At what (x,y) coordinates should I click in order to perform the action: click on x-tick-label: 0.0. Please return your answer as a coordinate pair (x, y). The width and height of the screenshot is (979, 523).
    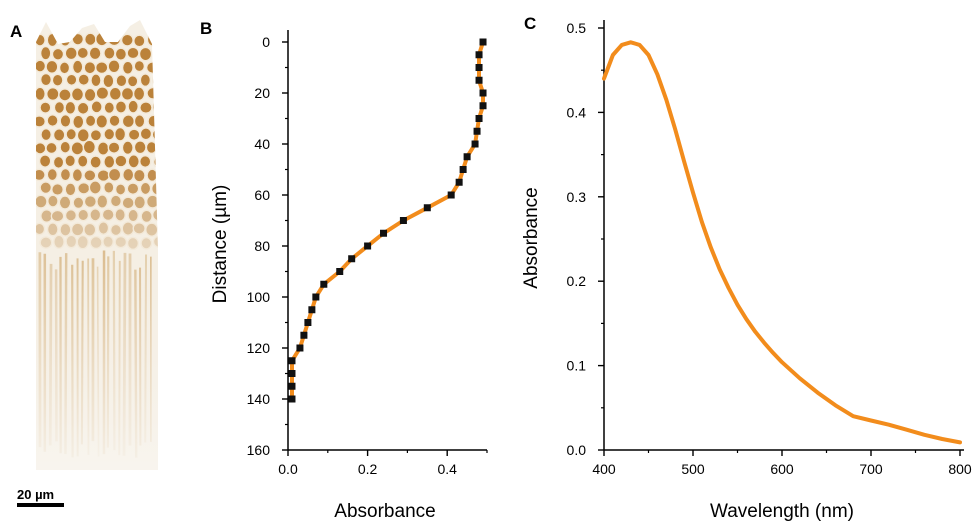
    Looking at the image, I should click on (288, 469).